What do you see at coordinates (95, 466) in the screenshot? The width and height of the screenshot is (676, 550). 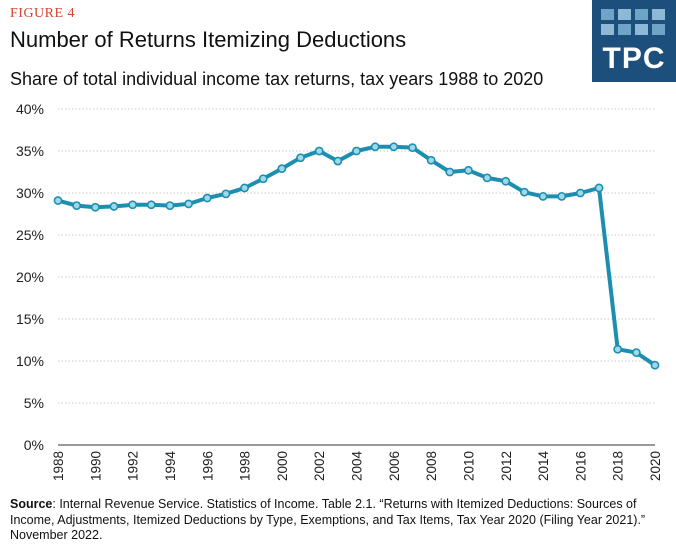 I see `x-tick-label: 1990` at bounding box center [95, 466].